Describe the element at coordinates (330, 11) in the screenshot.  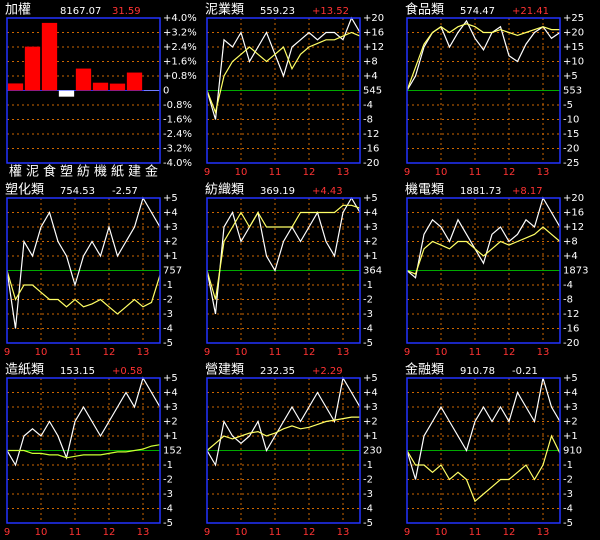
I see `change: +13.52` at that location.